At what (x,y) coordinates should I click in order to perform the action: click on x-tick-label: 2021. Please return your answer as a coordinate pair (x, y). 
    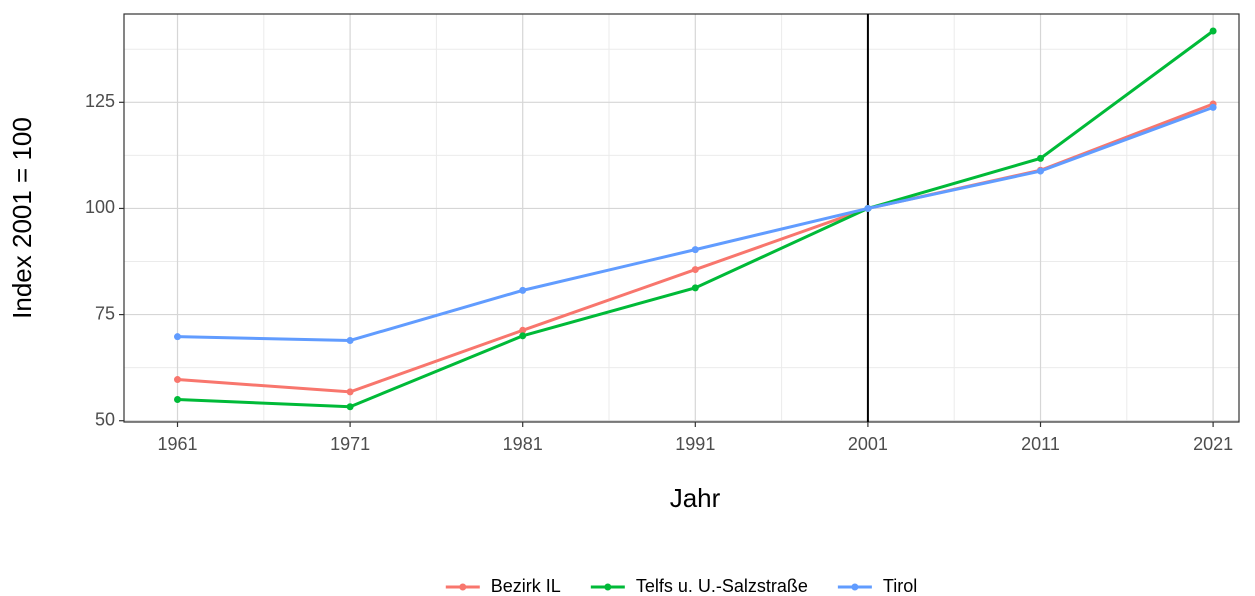
    Looking at the image, I should click on (1213, 444).